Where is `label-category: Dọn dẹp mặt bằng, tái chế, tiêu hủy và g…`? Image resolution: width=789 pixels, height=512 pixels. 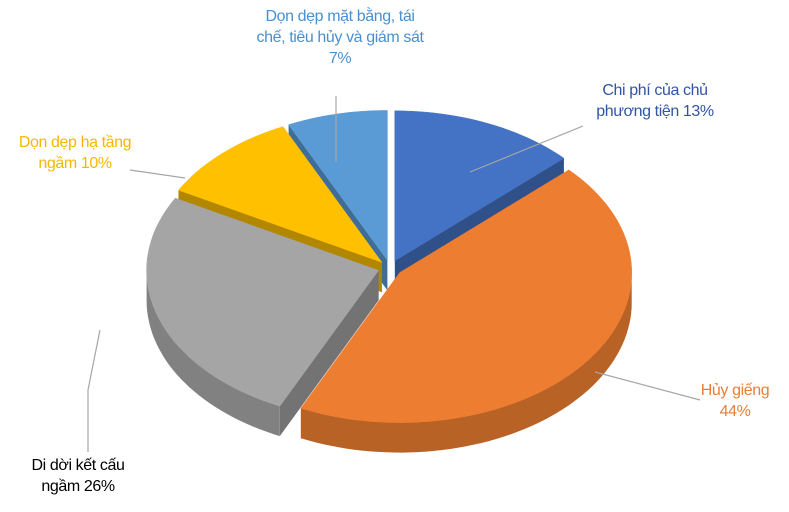 label-category: Dọn dẹp mặt bằng, tái chế, tiêu hủy và g… is located at coordinates (340, 27).